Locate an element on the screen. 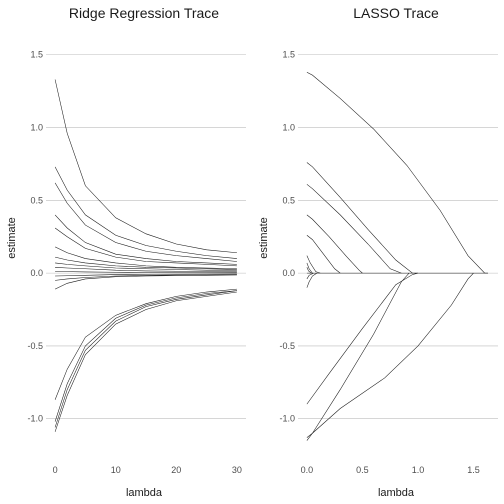 Image resolution: width=504 pixels, height=504 pixels. ridge-ytick-label: 0.5 is located at coordinates (36, 200).